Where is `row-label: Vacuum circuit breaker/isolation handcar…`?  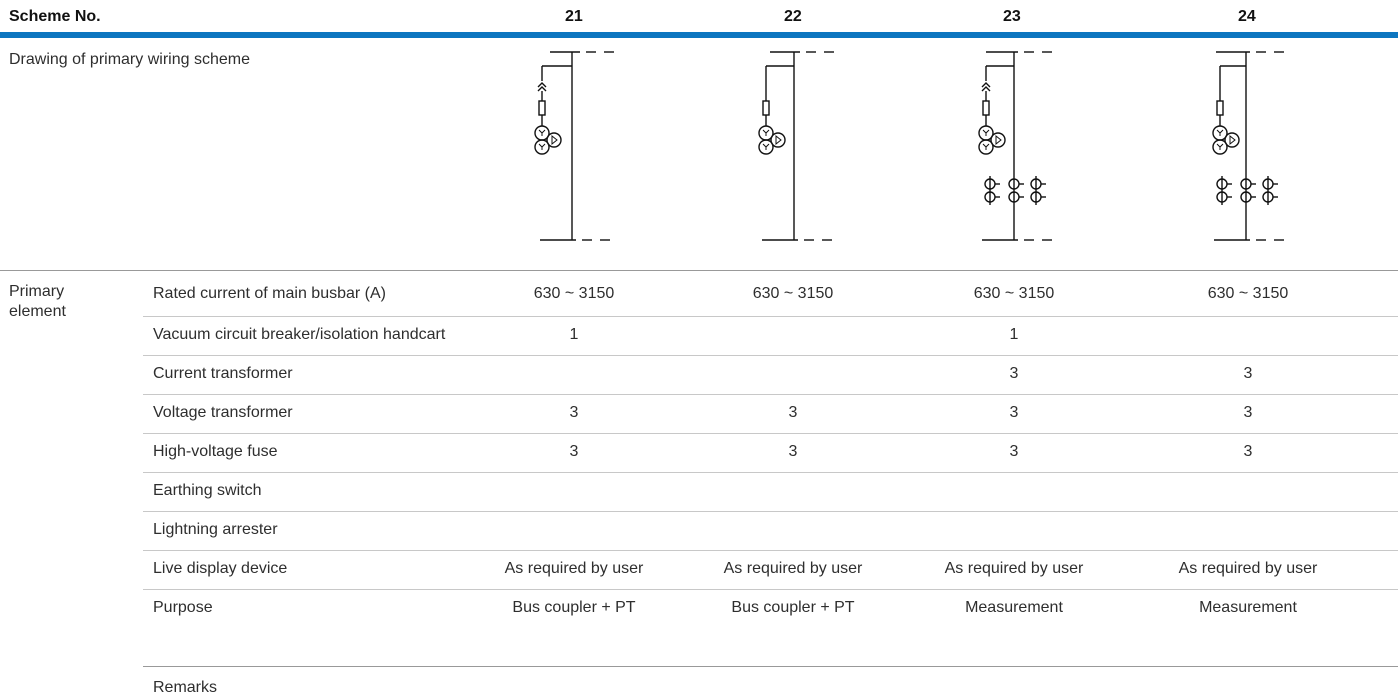 row-label: Vacuum circuit breaker/isolation handcar… is located at coordinates (299, 334).